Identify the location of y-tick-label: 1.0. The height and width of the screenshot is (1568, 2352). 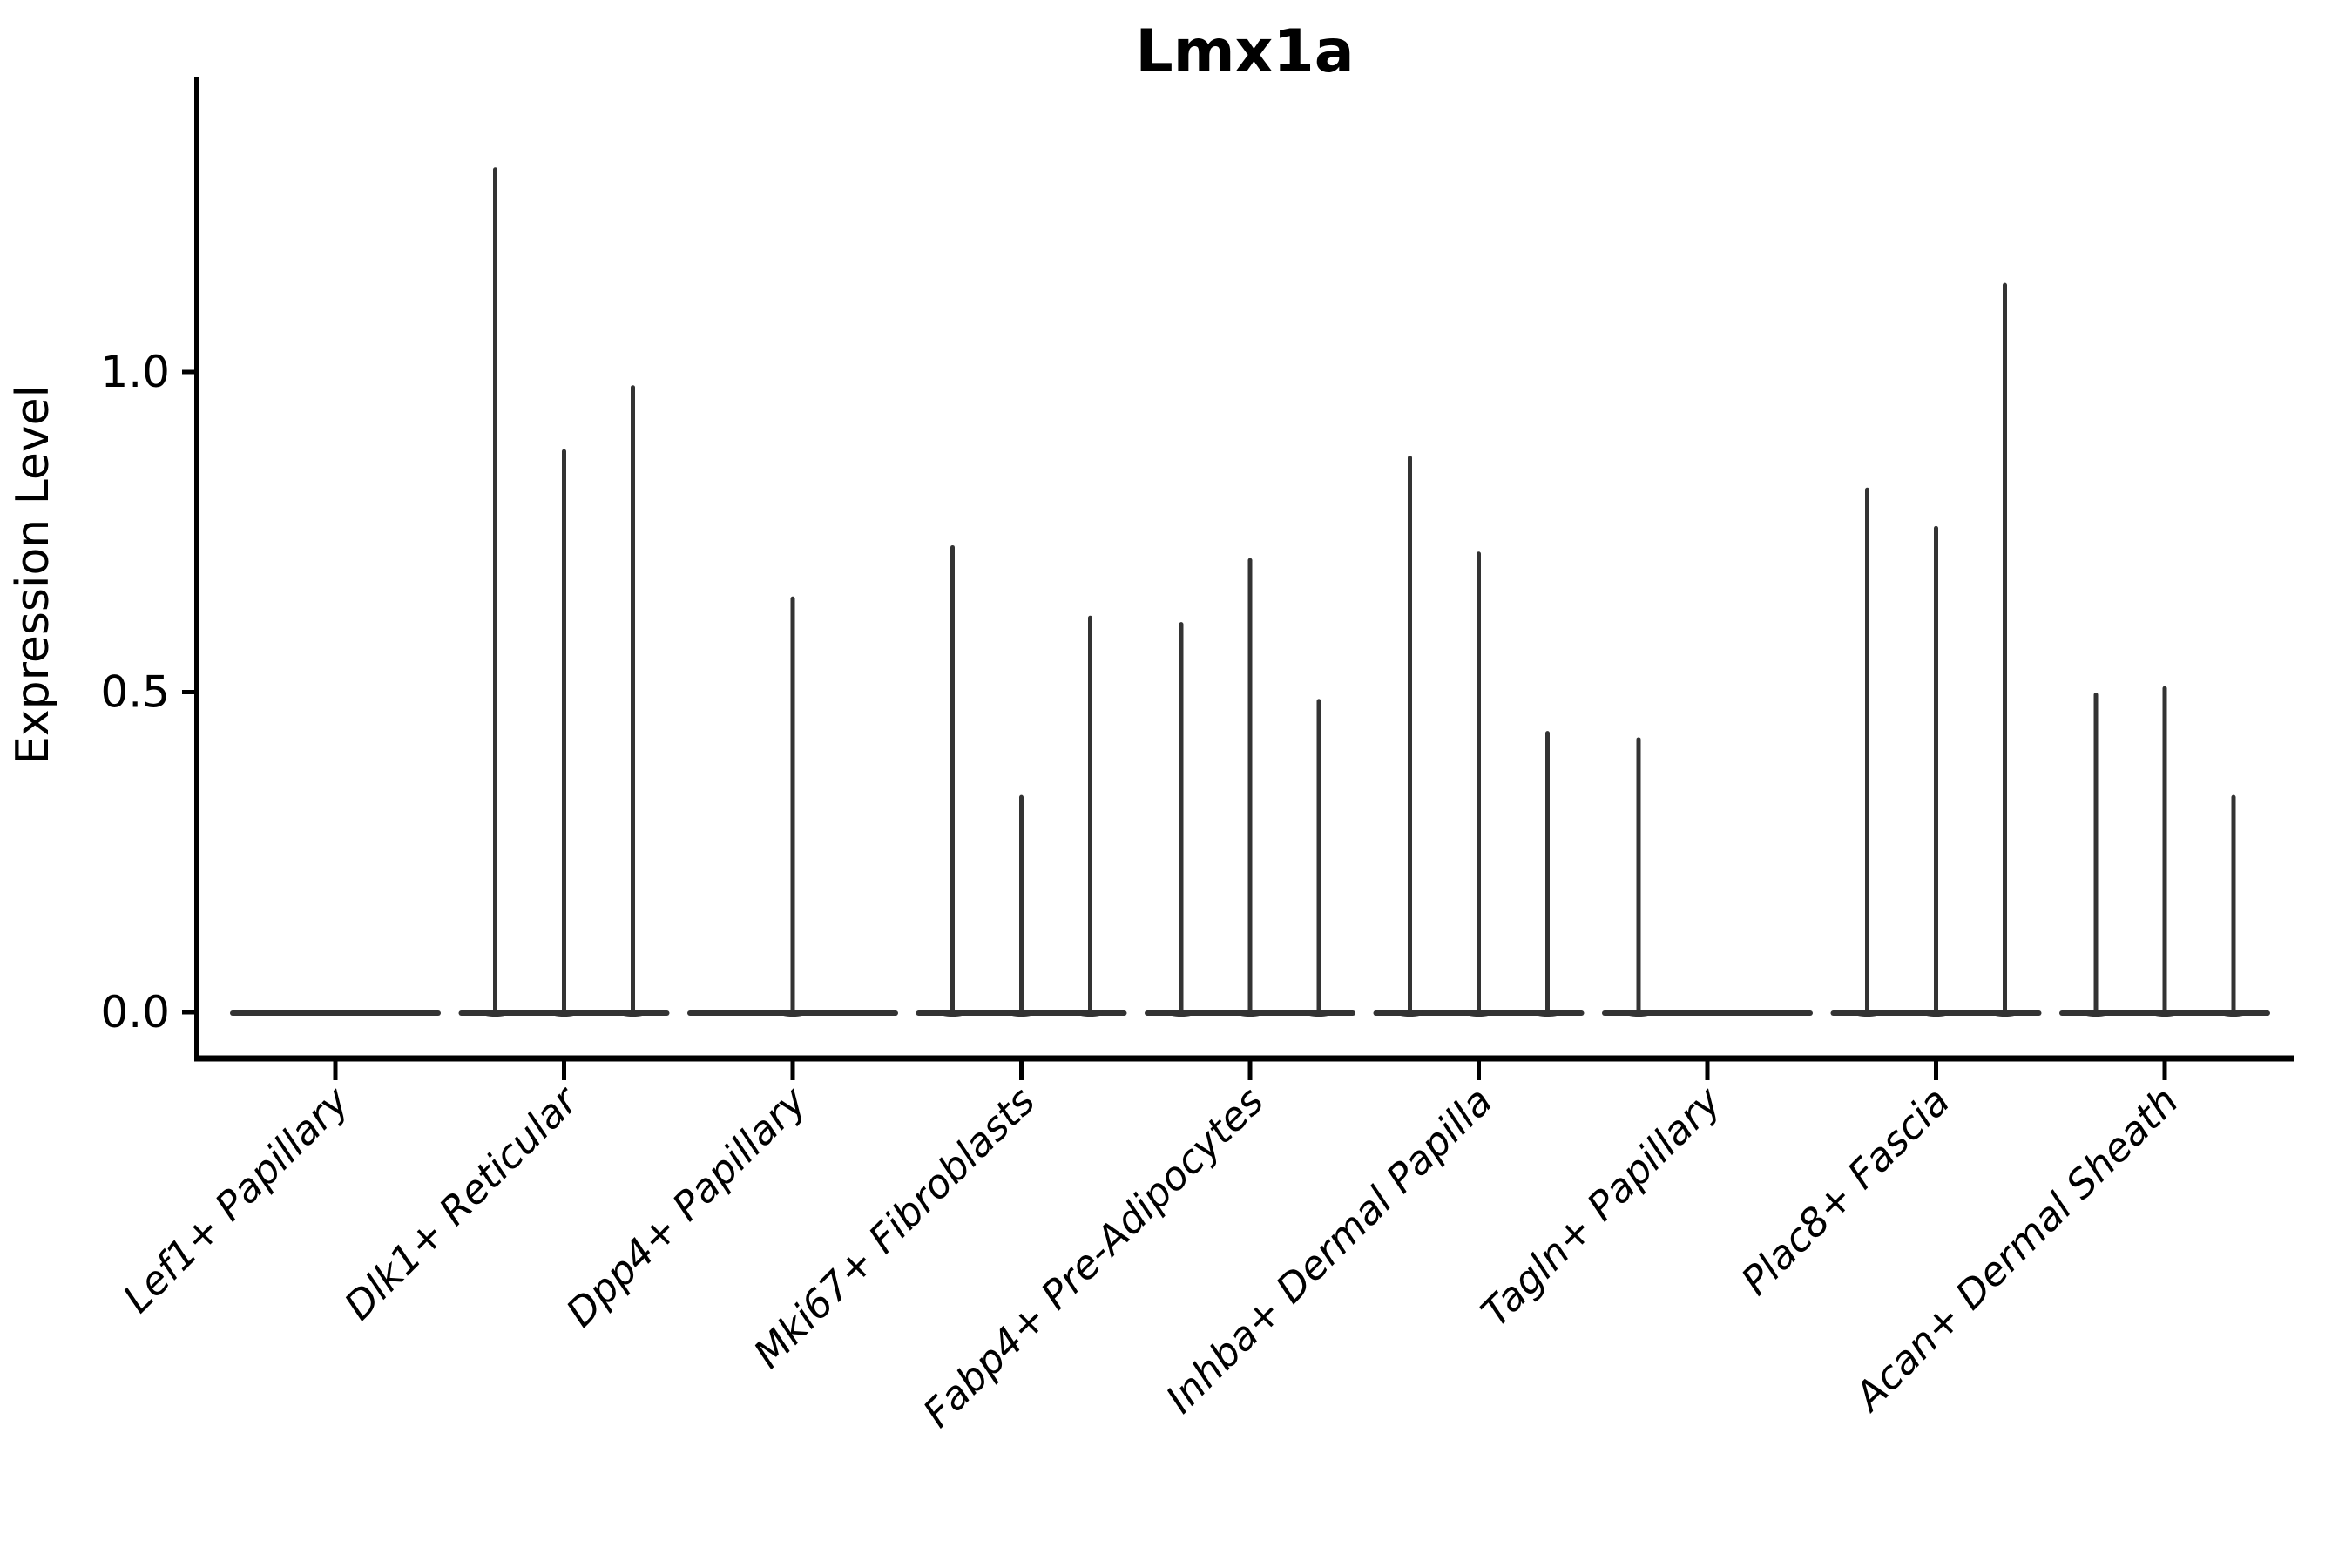
(135, 372).